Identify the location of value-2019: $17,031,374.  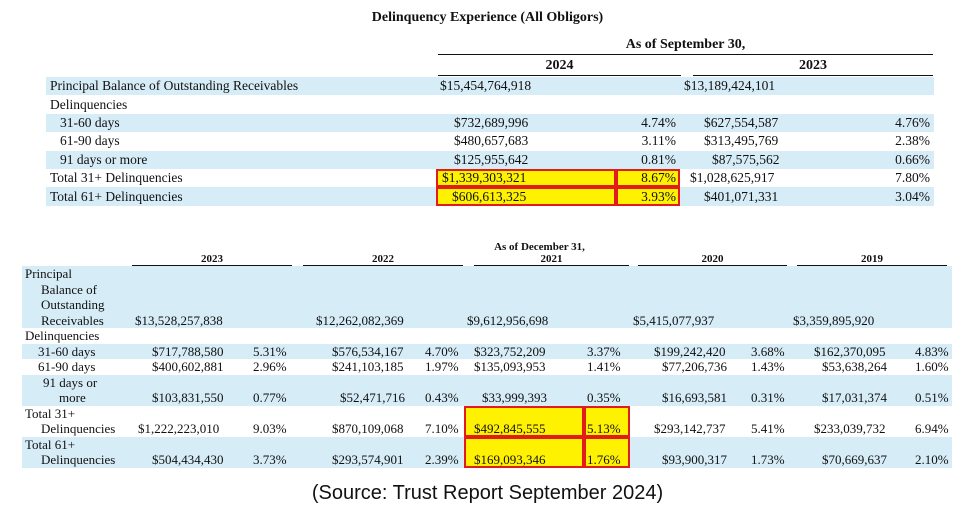
(851, 390).